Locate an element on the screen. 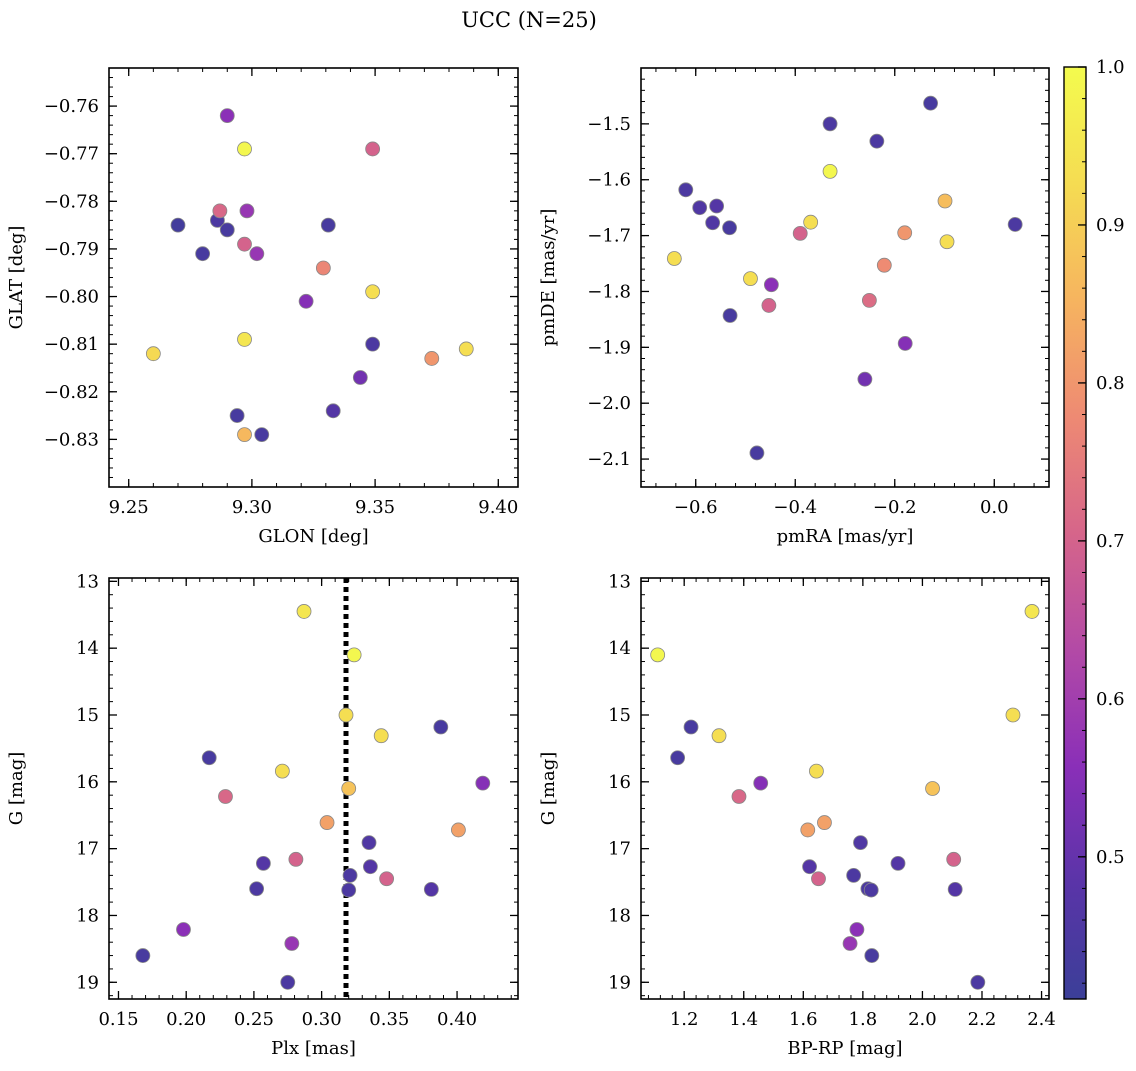 The image size is (1136, 1071). x-axis-label: Plx [mas] is located at coordinates (313, 1048).